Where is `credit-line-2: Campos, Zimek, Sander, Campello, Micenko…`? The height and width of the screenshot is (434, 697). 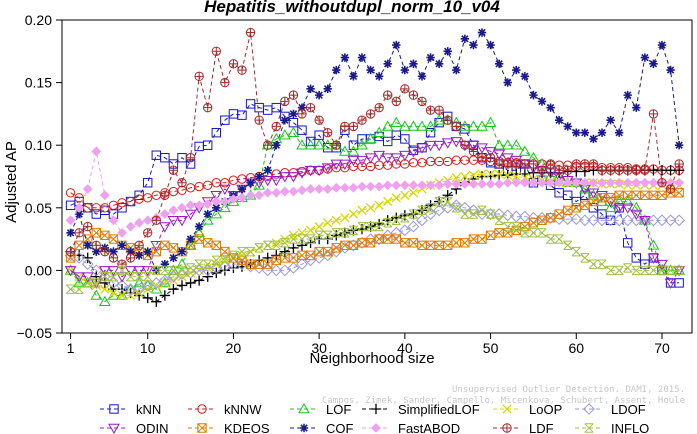 credit-line-2: Campos, Zimek, Sander, Campello, Micenko… is located at coordinates (503, 401).